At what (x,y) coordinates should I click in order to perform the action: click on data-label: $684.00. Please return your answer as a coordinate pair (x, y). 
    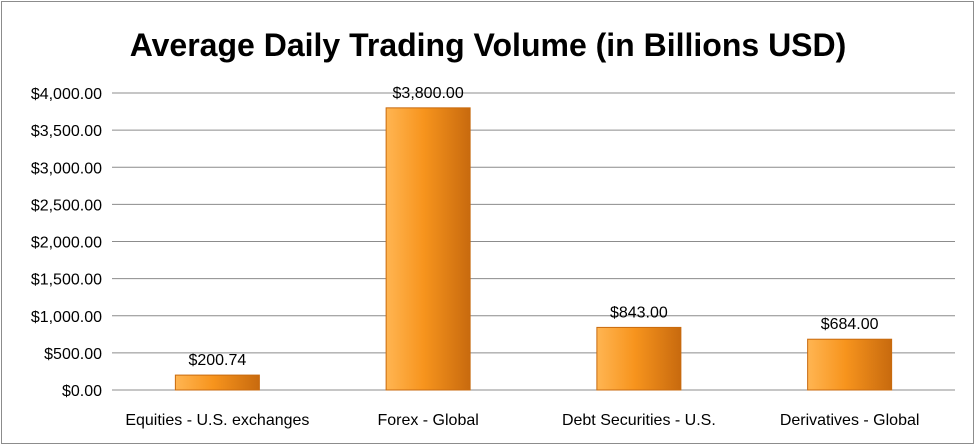
    Looking at the image, I should click on (850, 324).